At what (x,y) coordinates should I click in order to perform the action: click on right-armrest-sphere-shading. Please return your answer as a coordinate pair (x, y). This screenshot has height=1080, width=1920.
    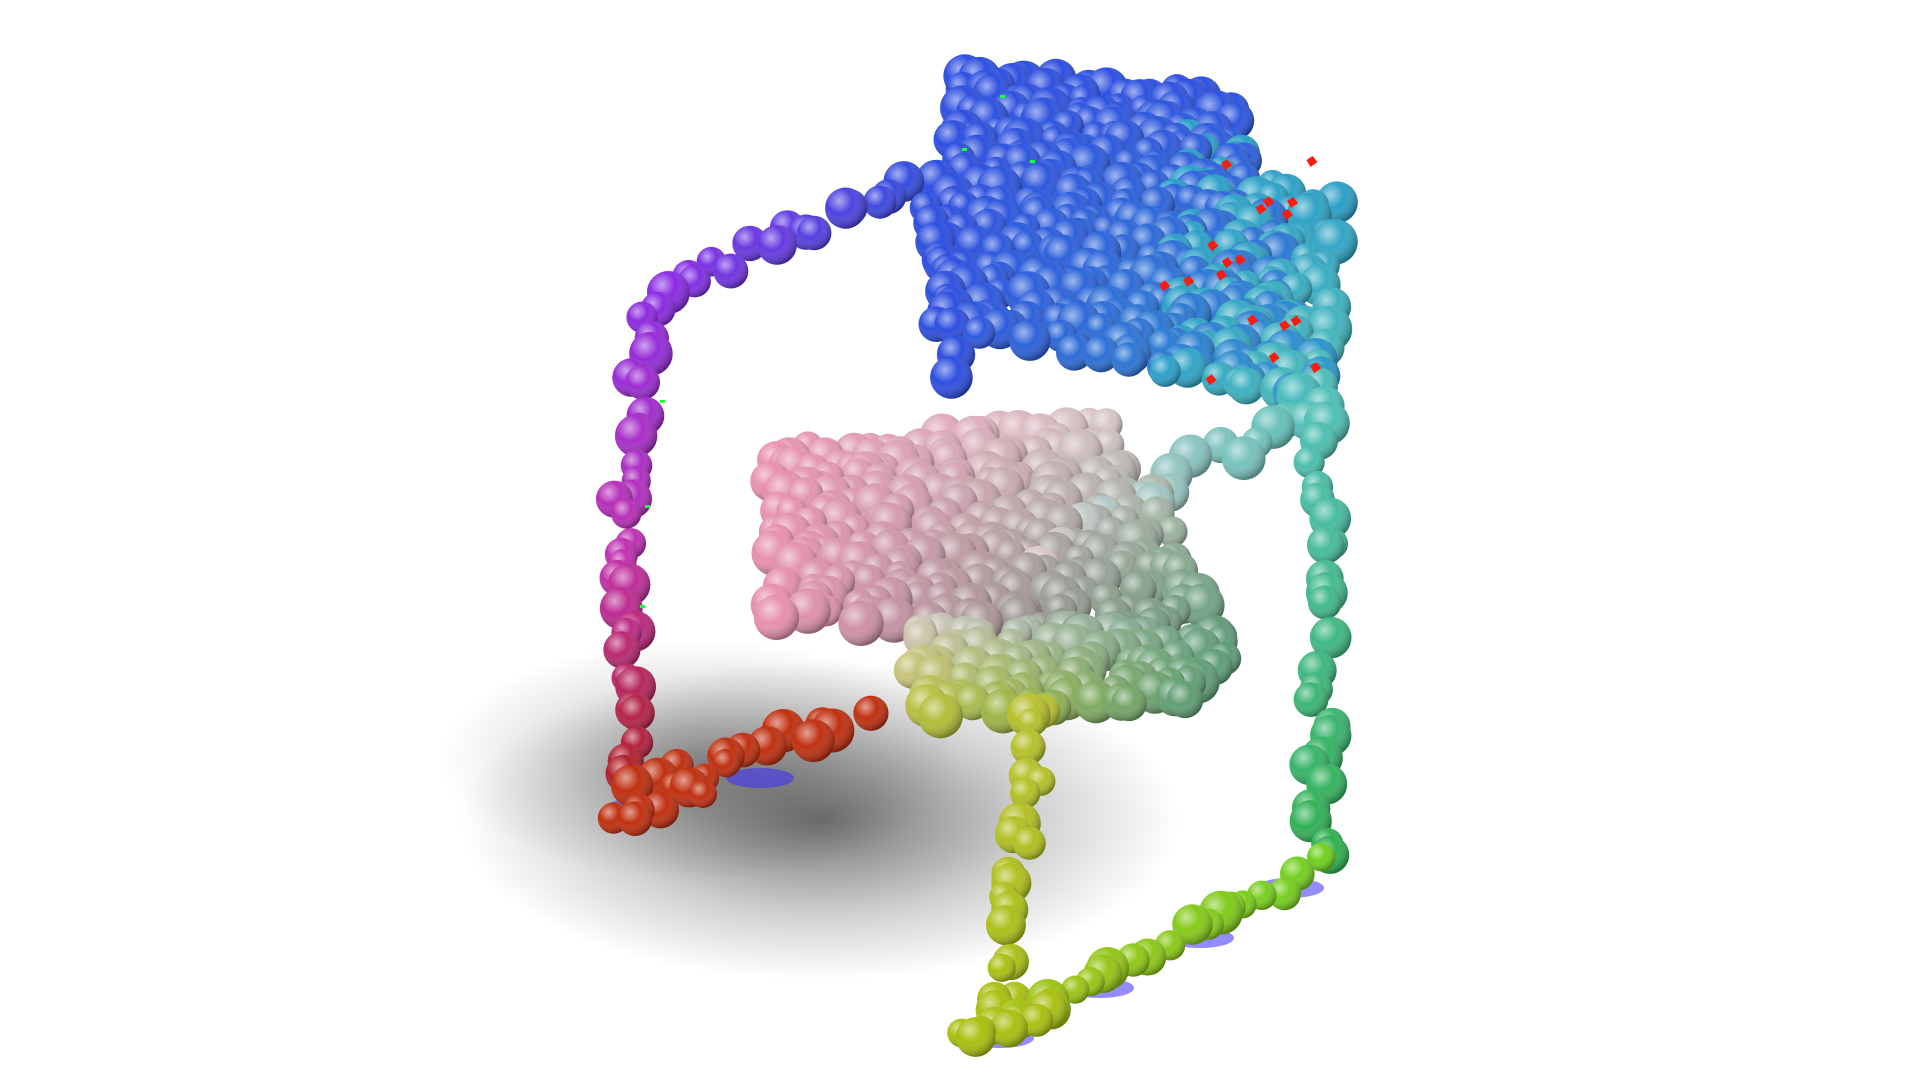
    Looking at the image, I should click on (1243, 458).